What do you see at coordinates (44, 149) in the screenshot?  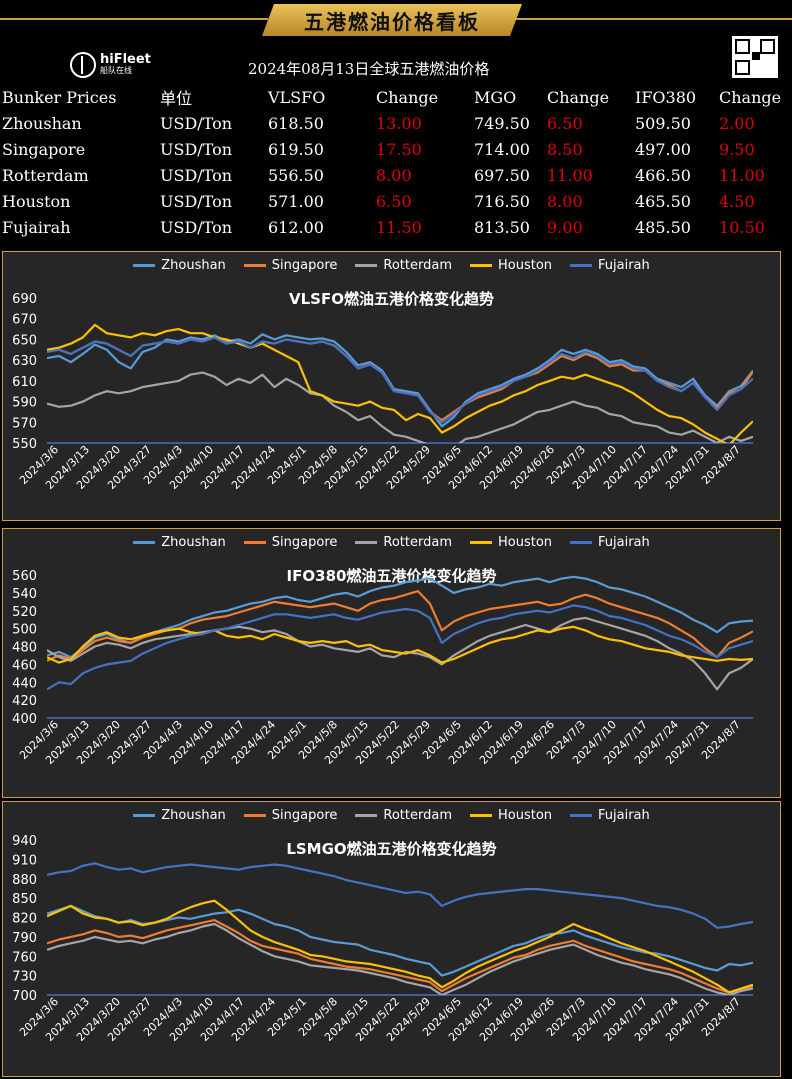 I see `port-cell: Singapore` at bounding box center [44, 149].